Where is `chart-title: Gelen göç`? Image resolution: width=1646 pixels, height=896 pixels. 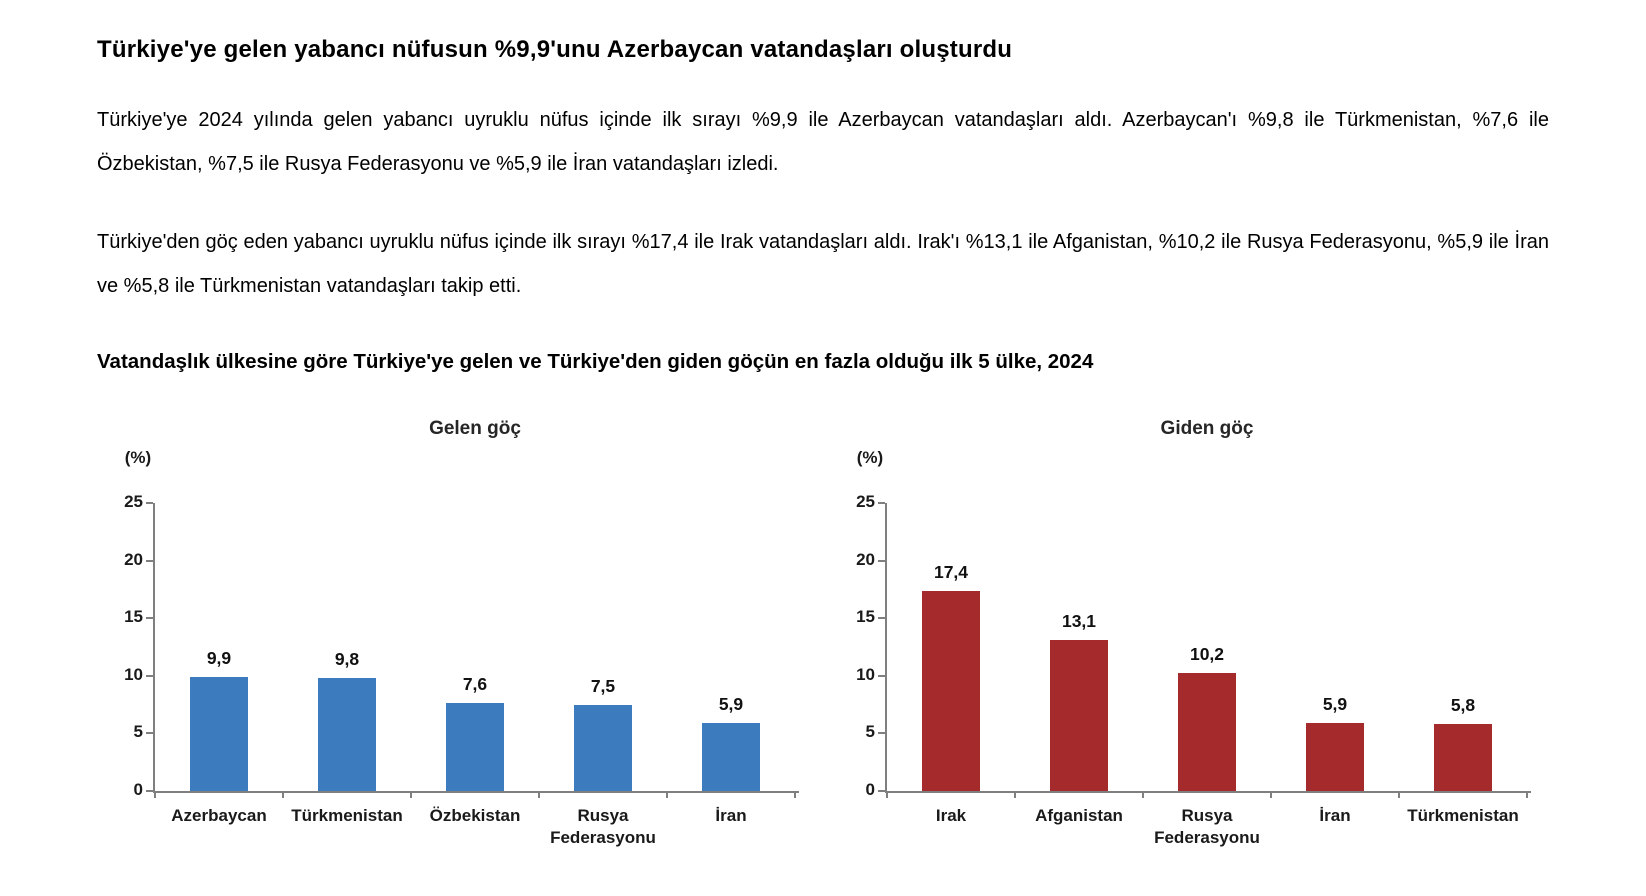
chart-title: Gelen göç is located at coordinates (475, 428).